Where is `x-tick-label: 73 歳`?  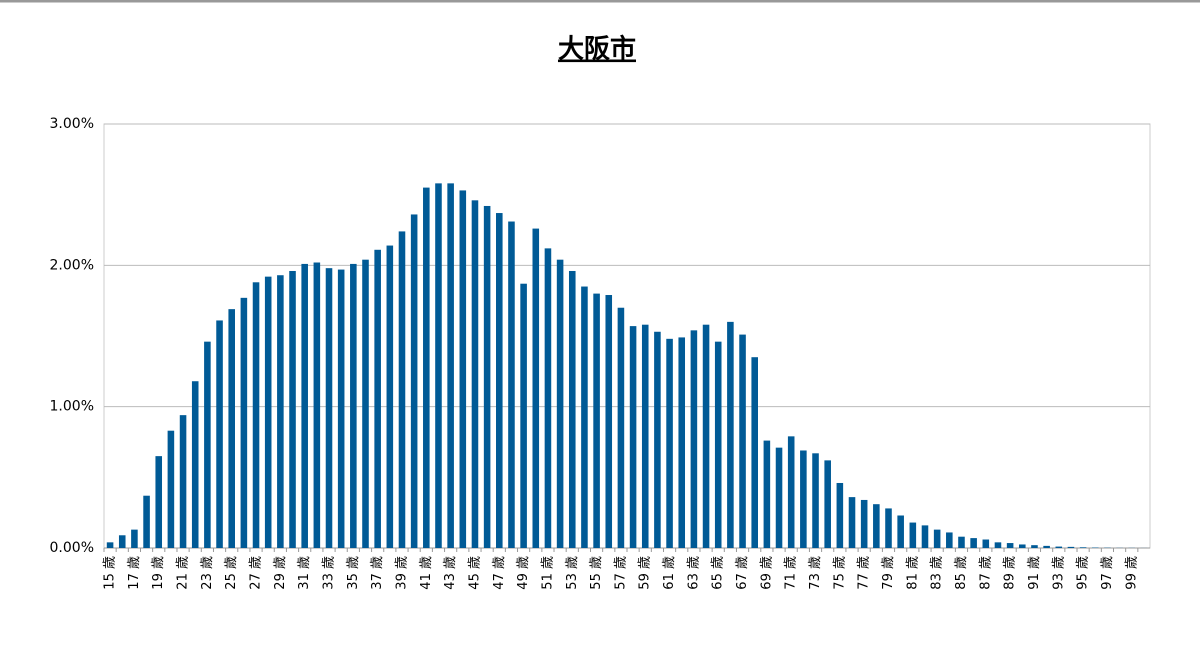 x-tick-label: 73 歳 is located at coordinates (815, 573).